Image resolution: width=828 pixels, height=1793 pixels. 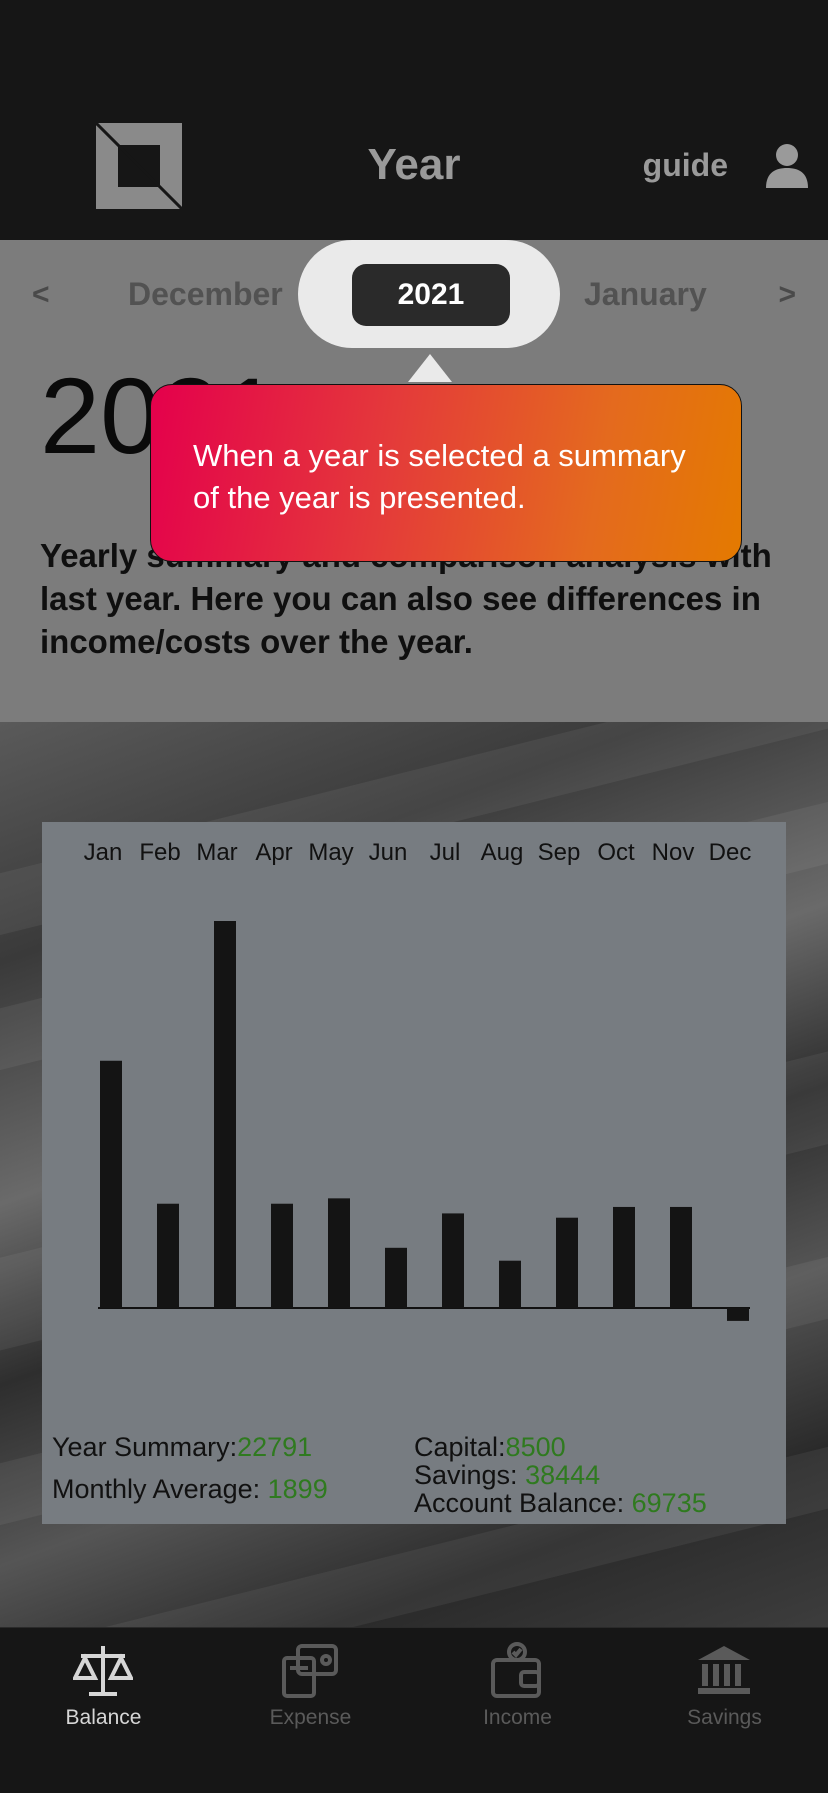 I want to click on next-month-tab: January, so click(x=645, y=294).